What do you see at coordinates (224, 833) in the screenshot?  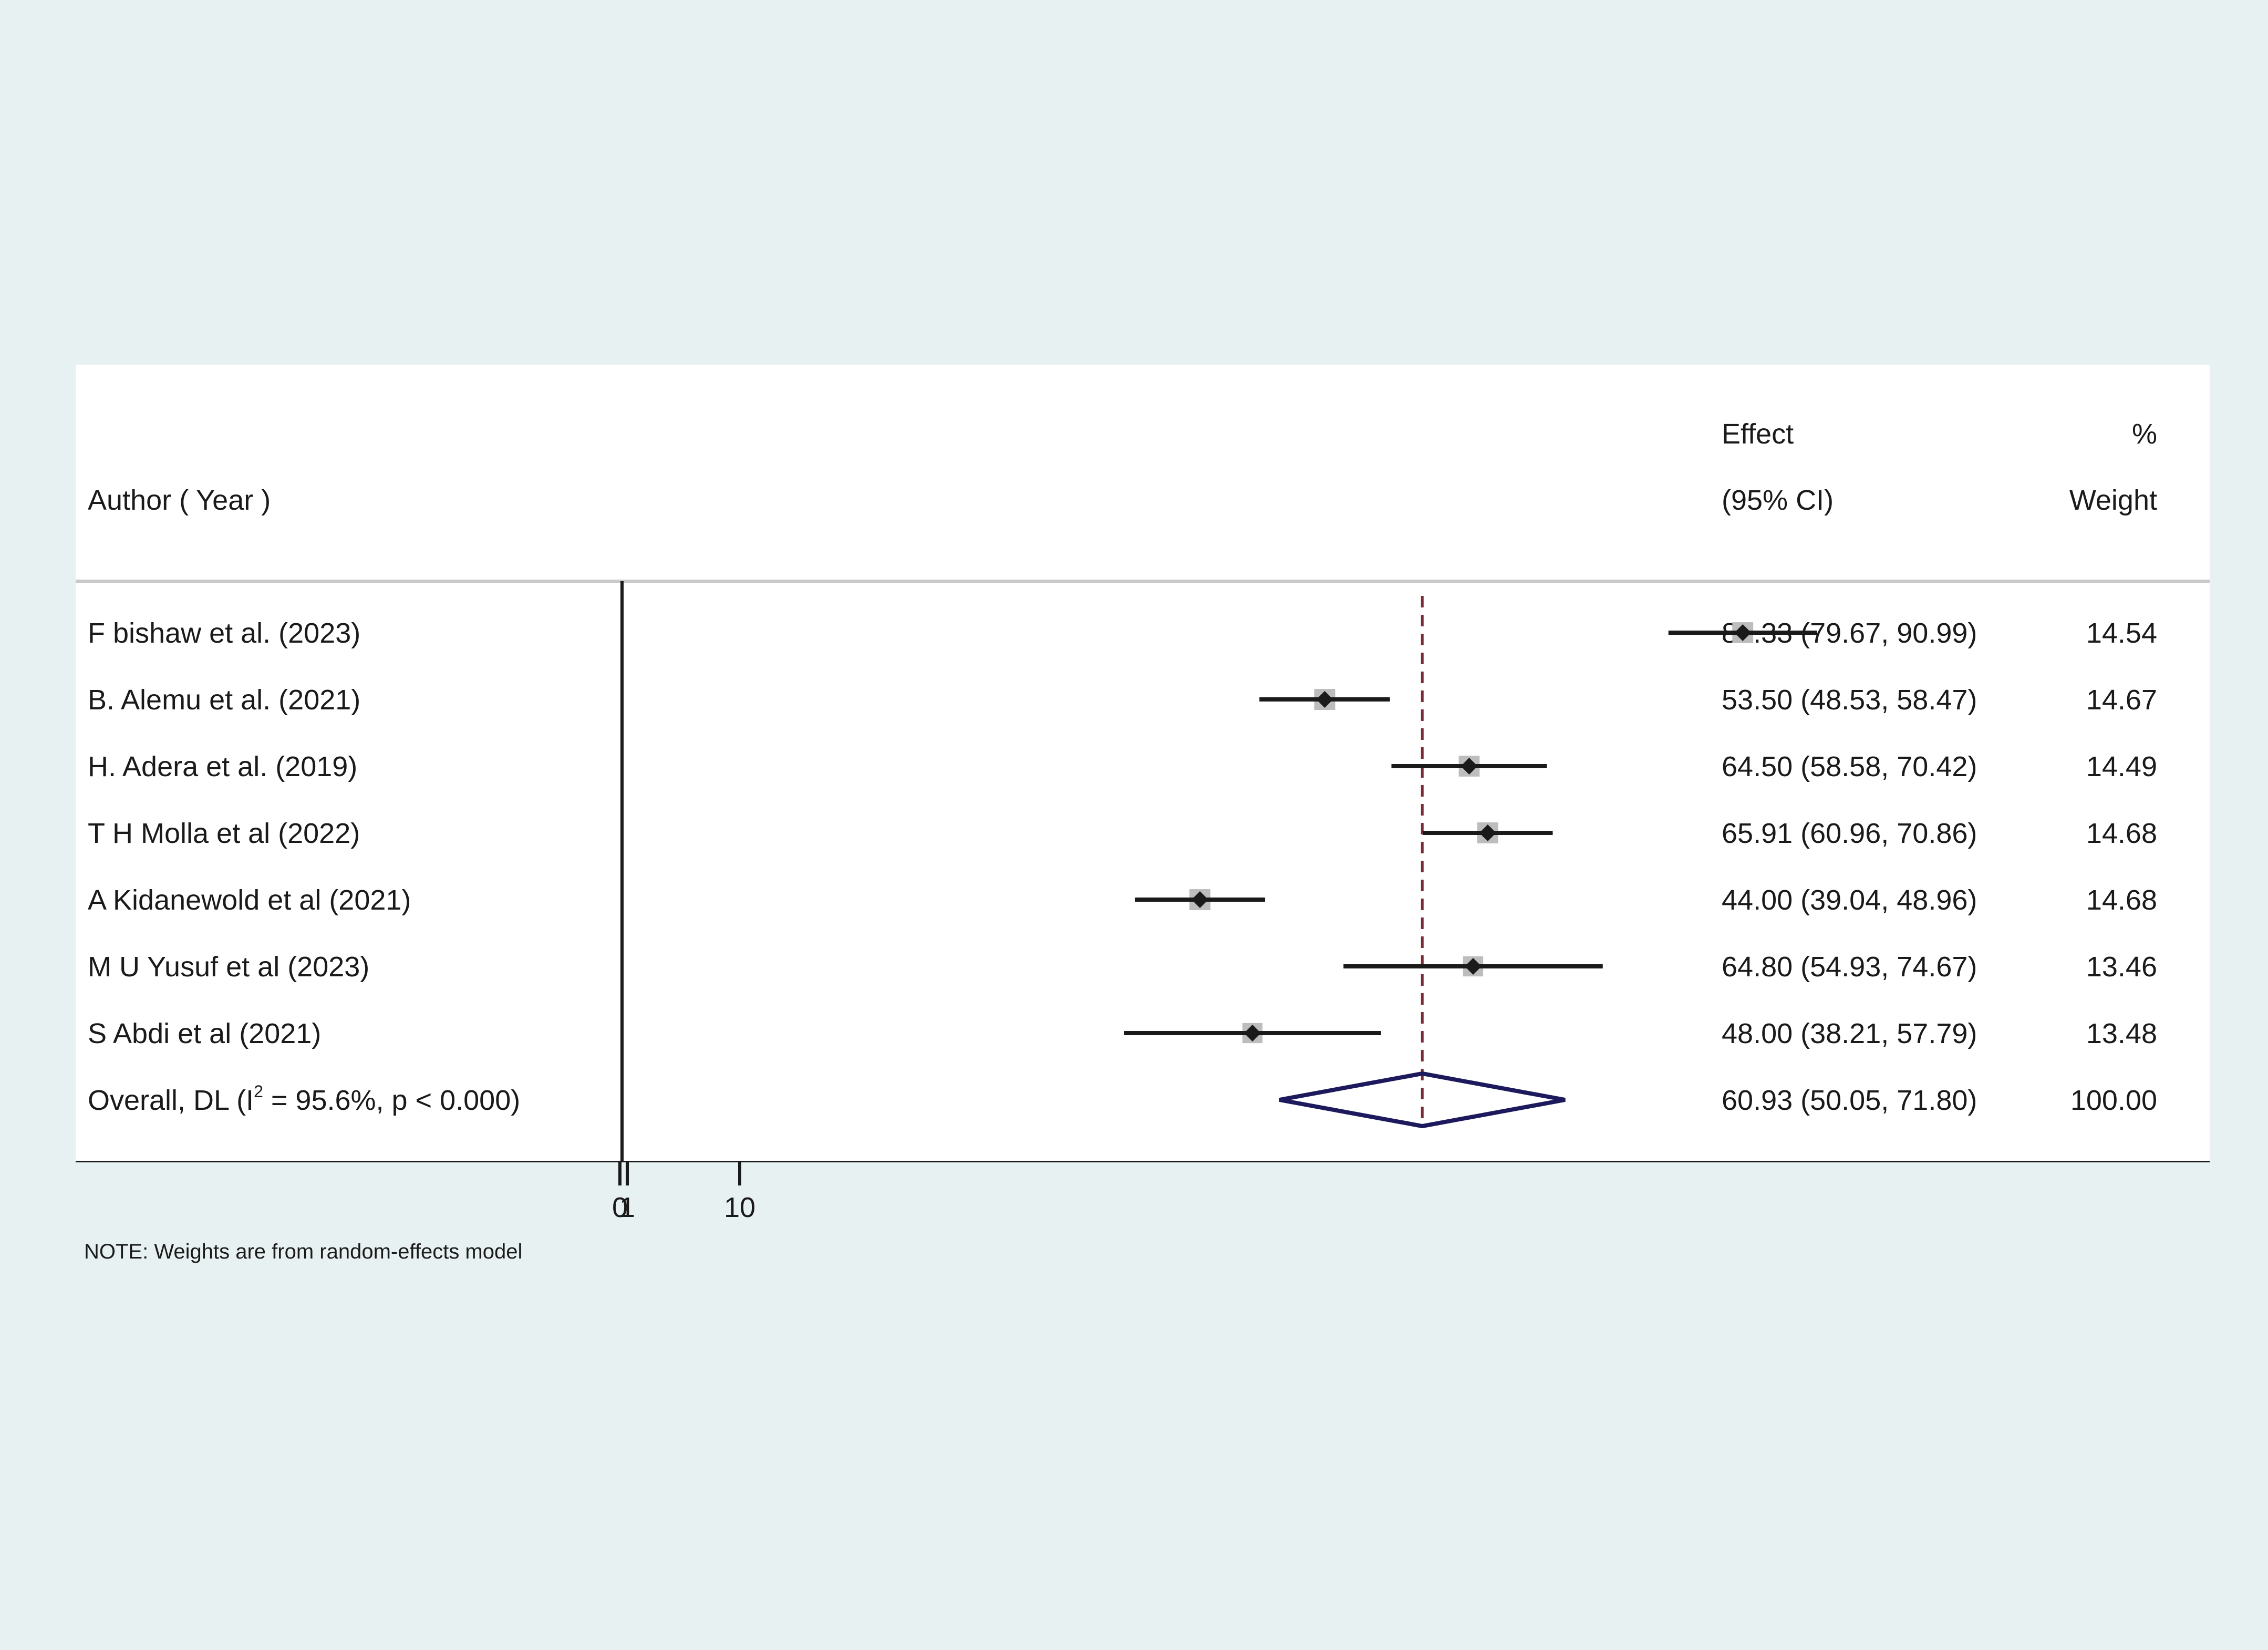 I see `study-label: T H Molla et al (2022)` at bounding box center [224, 833].